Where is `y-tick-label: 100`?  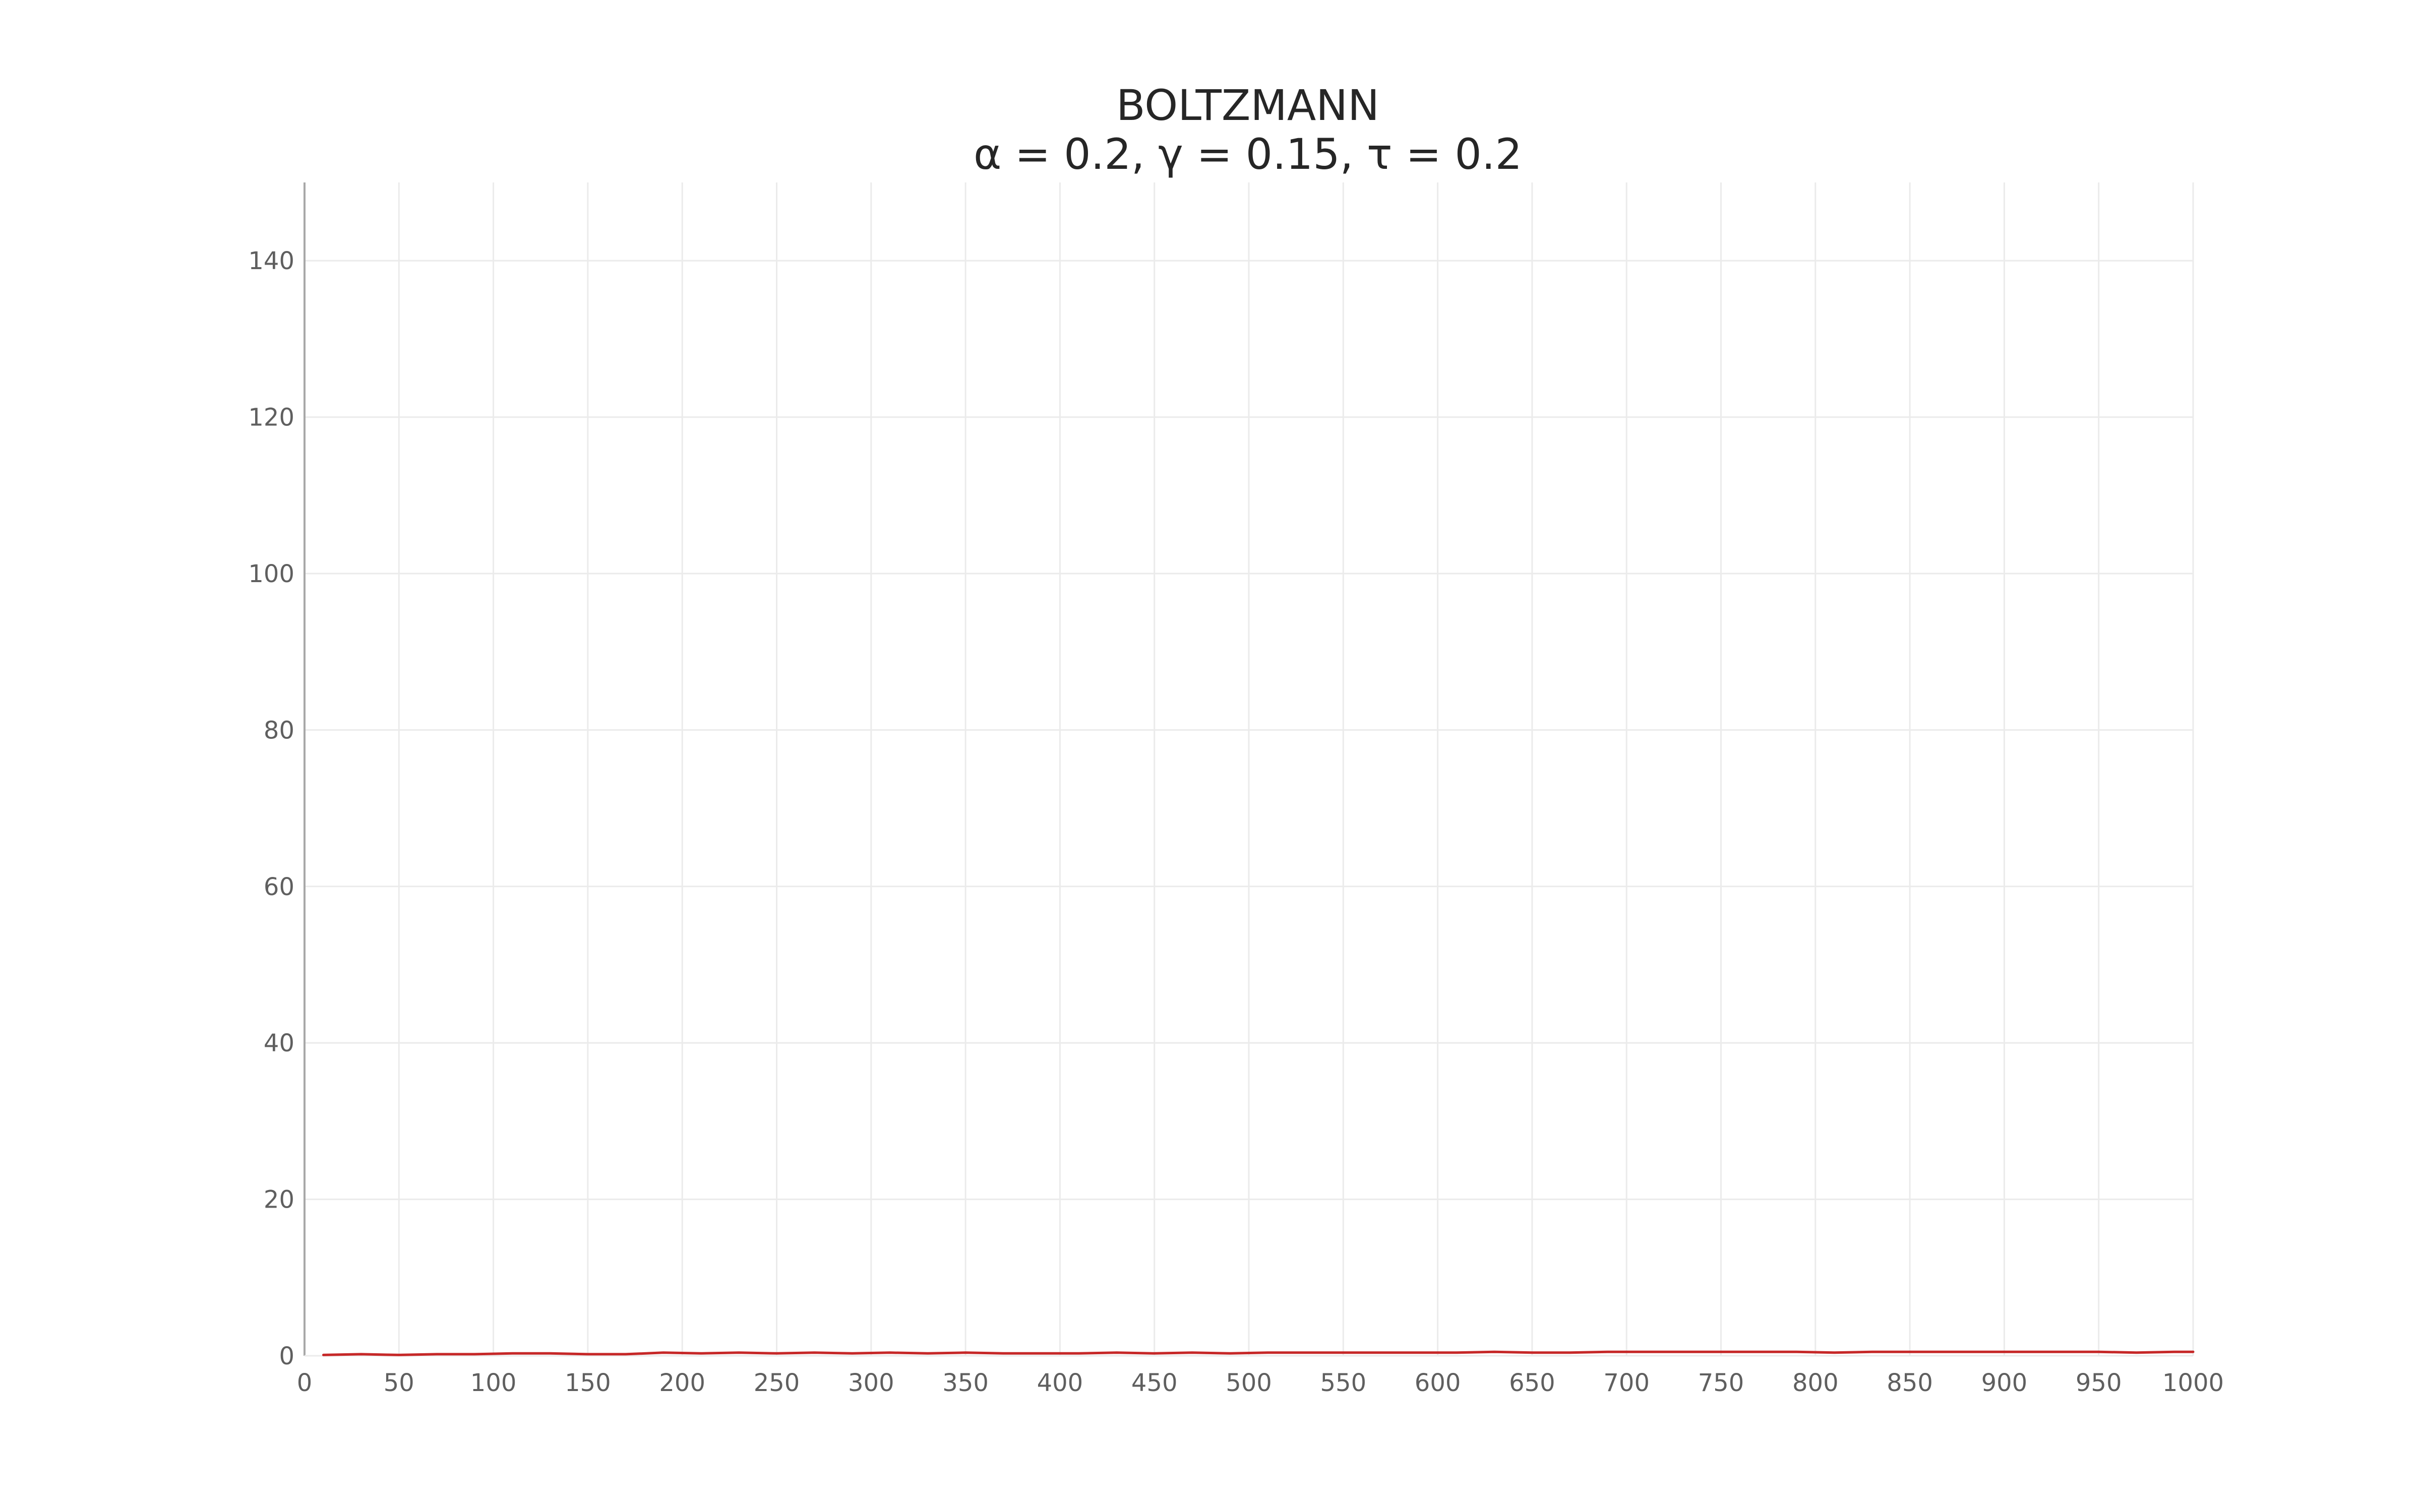
y-tick-label: 100 is located at coordinates (271, 574).